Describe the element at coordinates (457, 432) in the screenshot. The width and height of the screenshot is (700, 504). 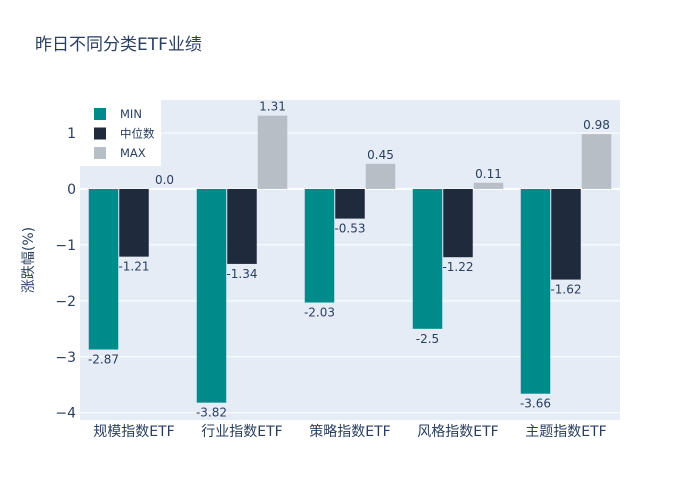
I see `x-tick-label: 风格指数ETF` at that location.